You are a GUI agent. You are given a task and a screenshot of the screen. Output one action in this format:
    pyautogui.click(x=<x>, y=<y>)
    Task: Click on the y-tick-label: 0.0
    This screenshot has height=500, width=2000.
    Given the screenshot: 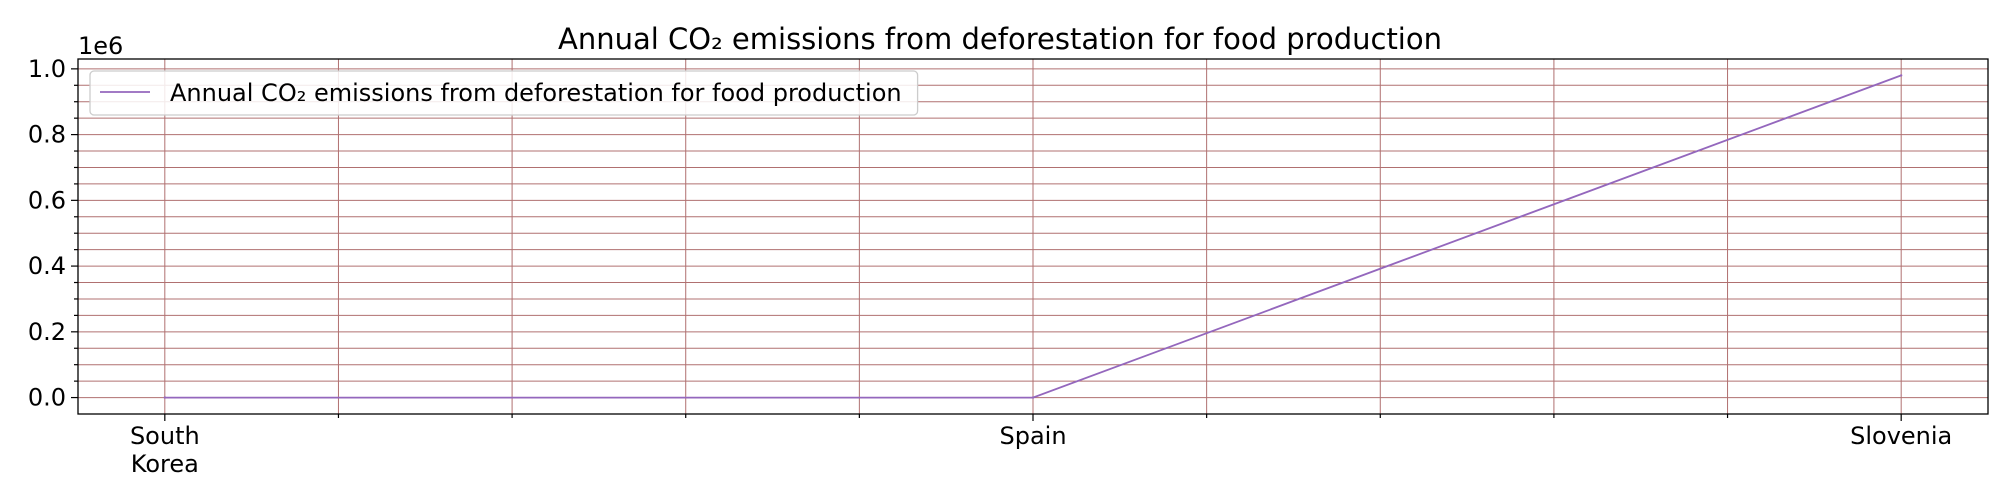 What is the action you would take?
    pyautogui.click(x=47, y=398)
    